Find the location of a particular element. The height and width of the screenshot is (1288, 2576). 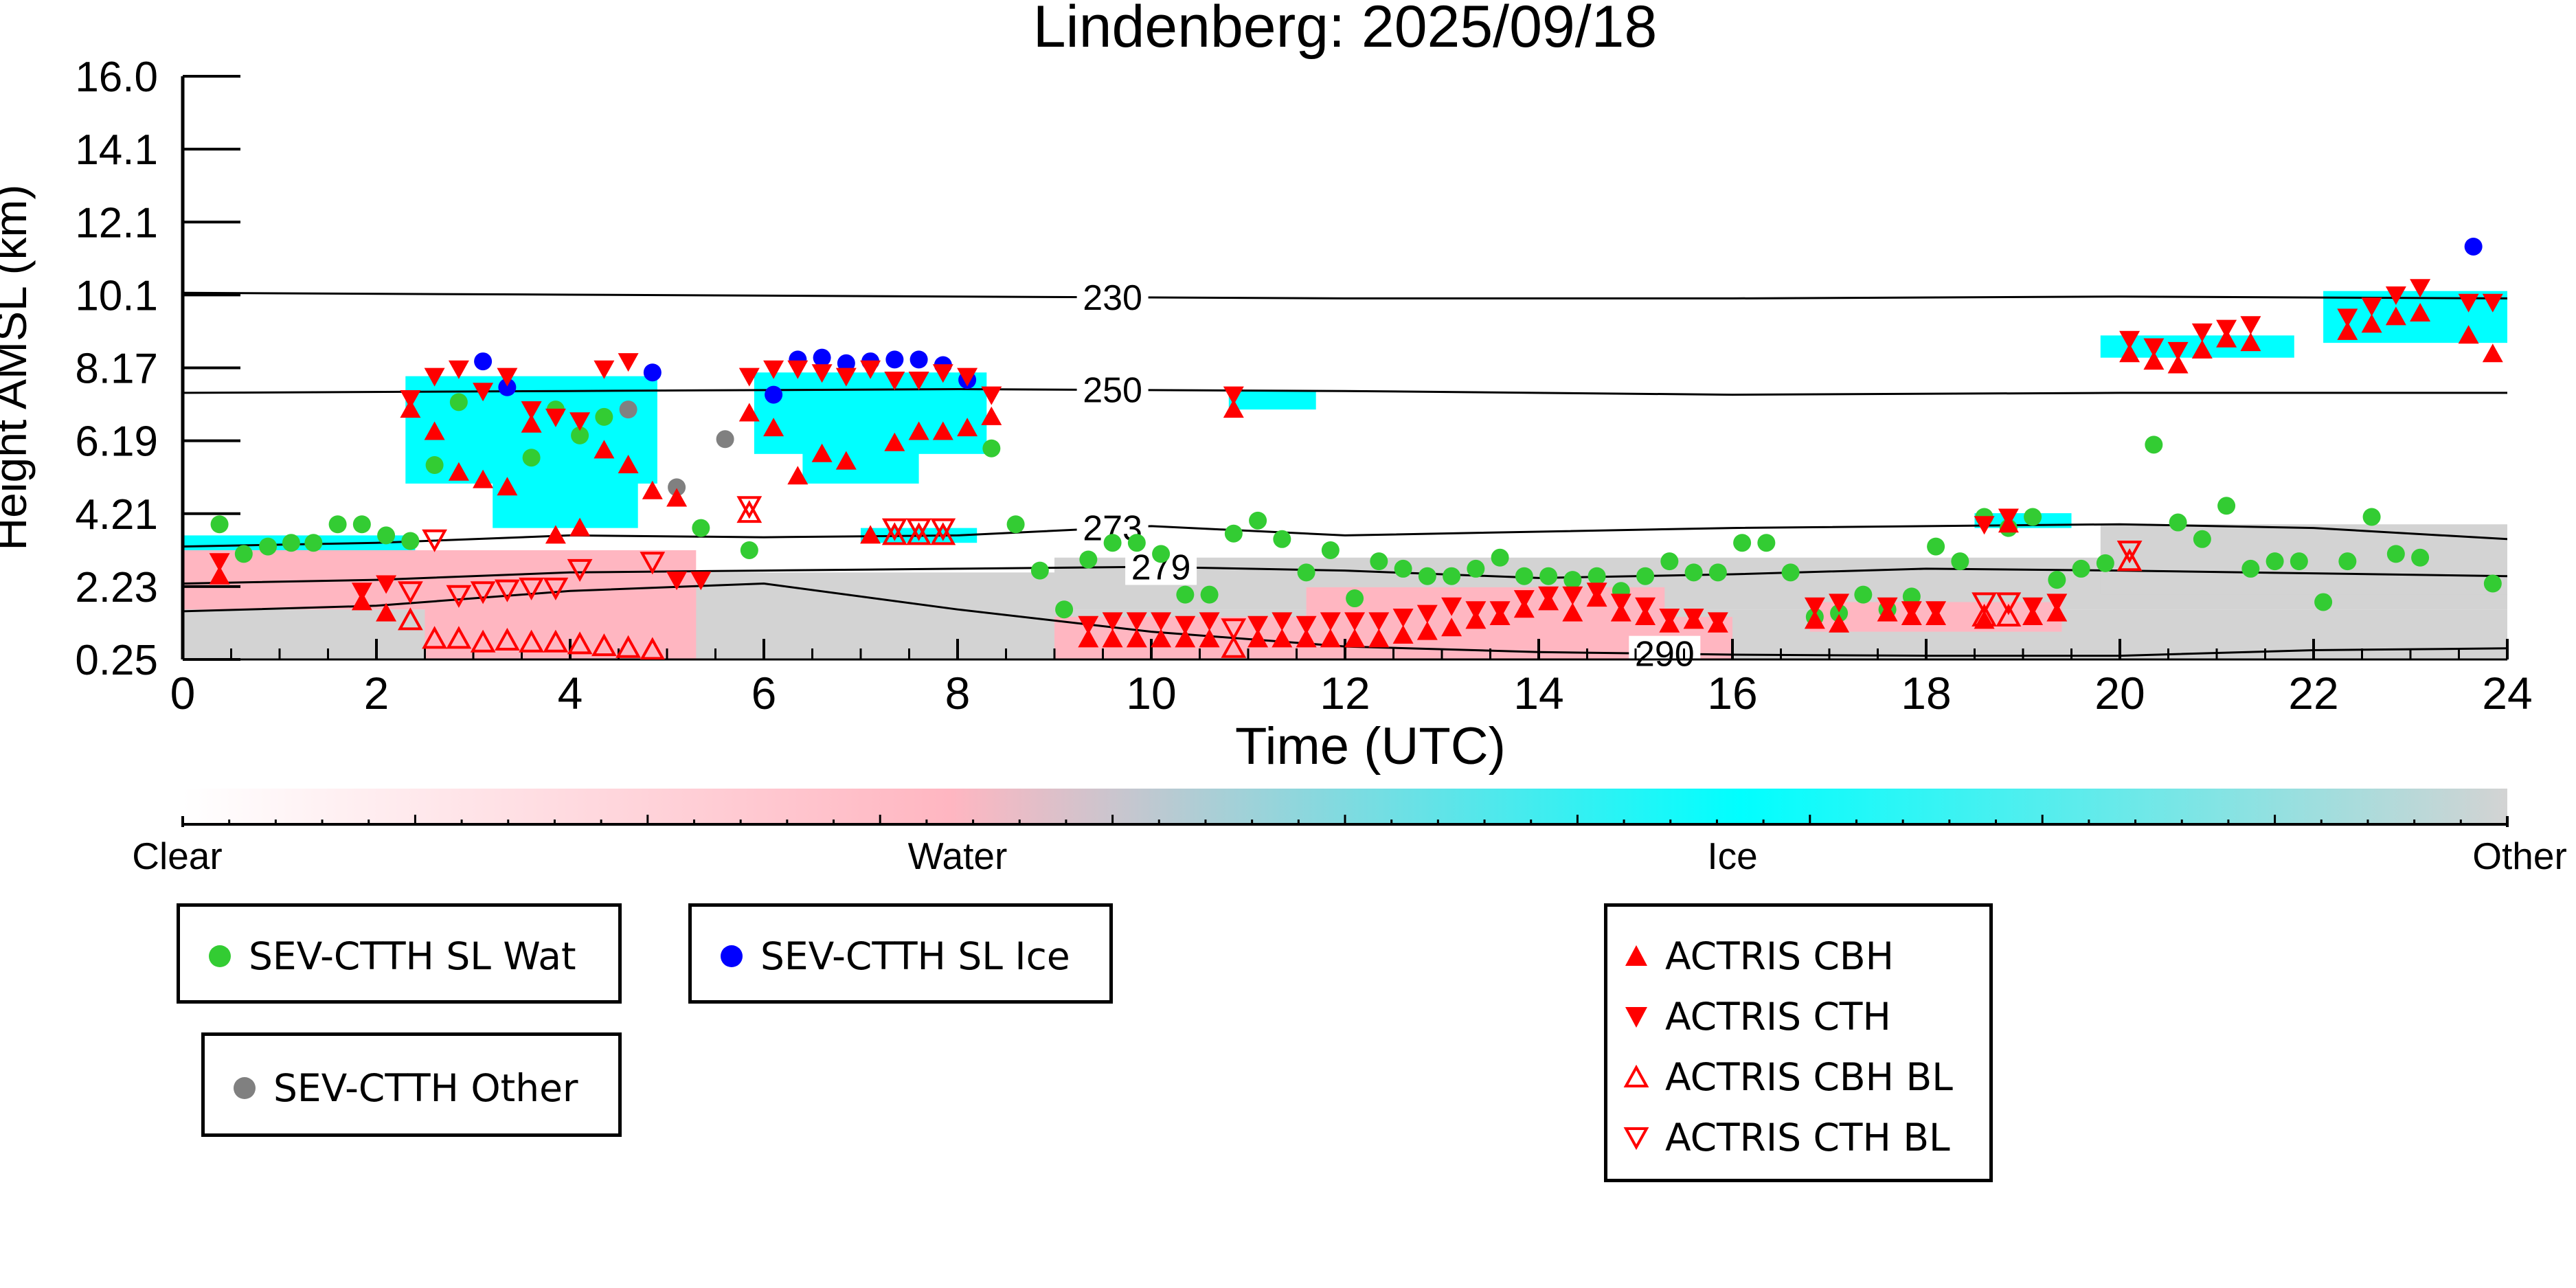

legend-entry-cth: ACTRIS CTH is located at coordinates (1757, 1017).